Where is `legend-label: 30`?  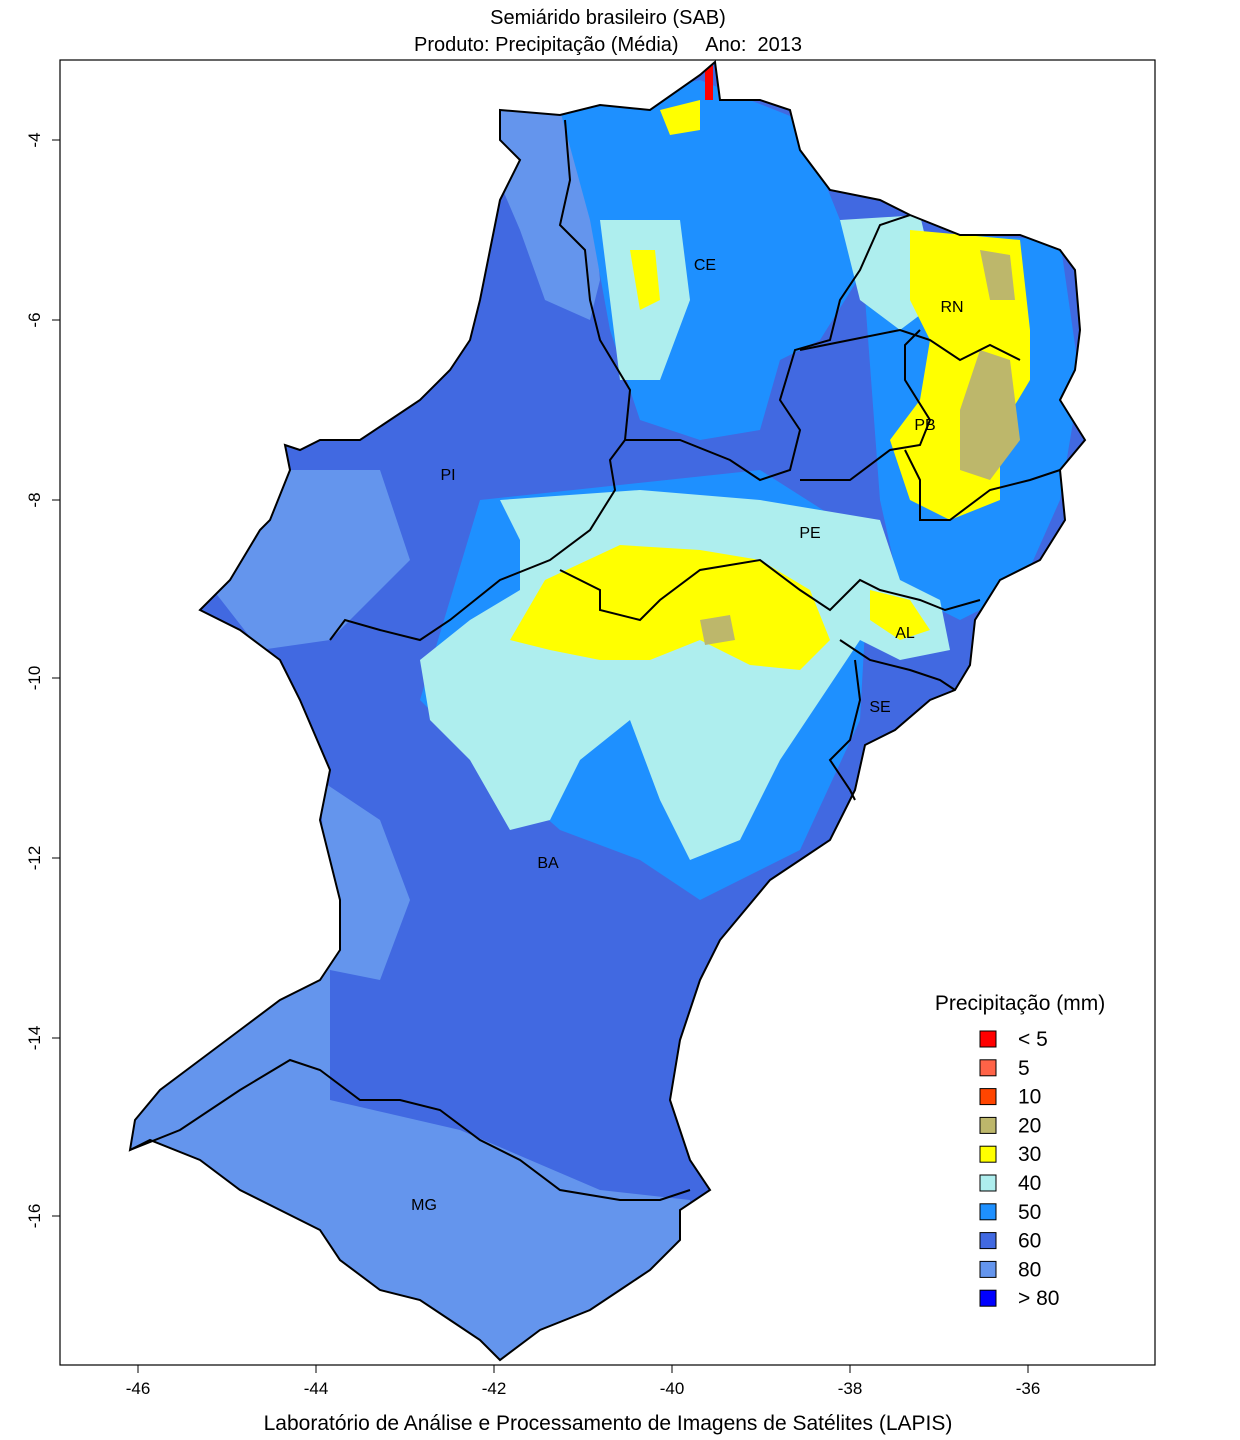 legend-label: 30 is located at coordinates (1029, 1154).